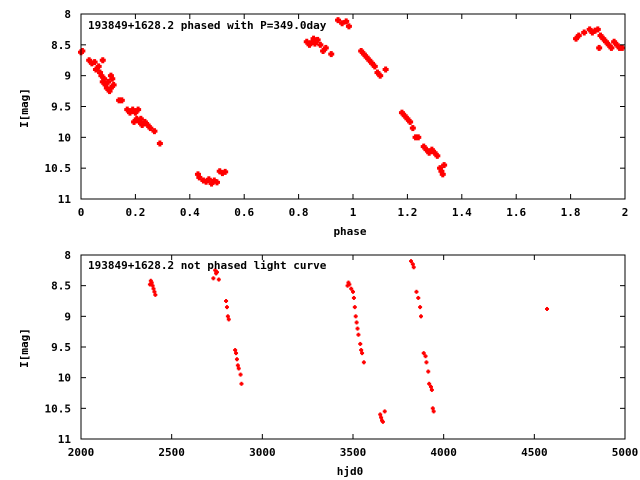 This screenshot has height=480, width=640. What do you see at coordinates (24, 348) in the screenshot?
I see `unphased-y-axis-label: I[mag]` at bounding box center [24, 348].